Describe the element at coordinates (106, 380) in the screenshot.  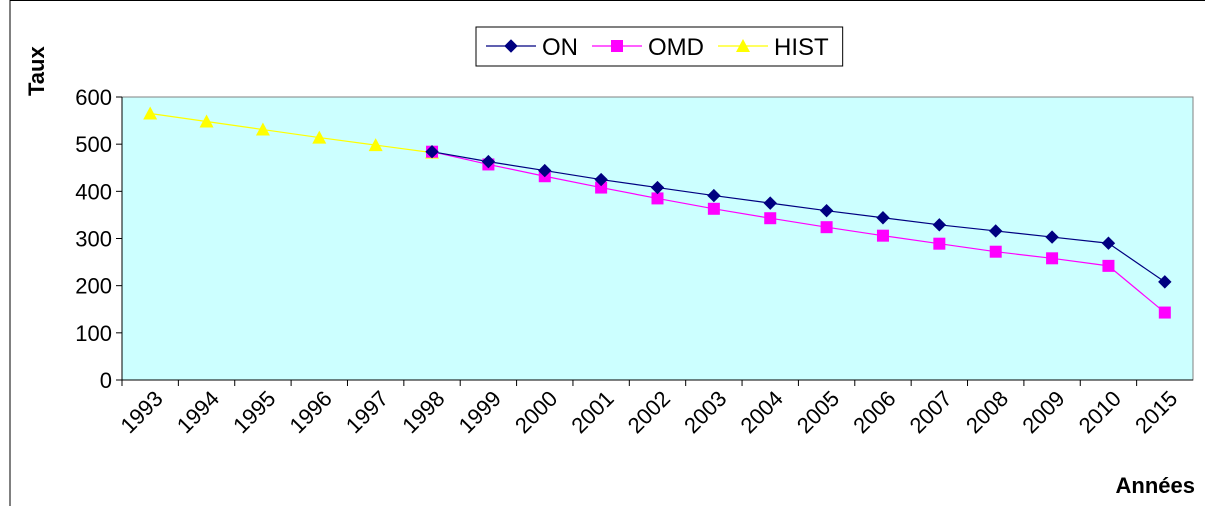
I see `y-tick-label: 0` at that location.